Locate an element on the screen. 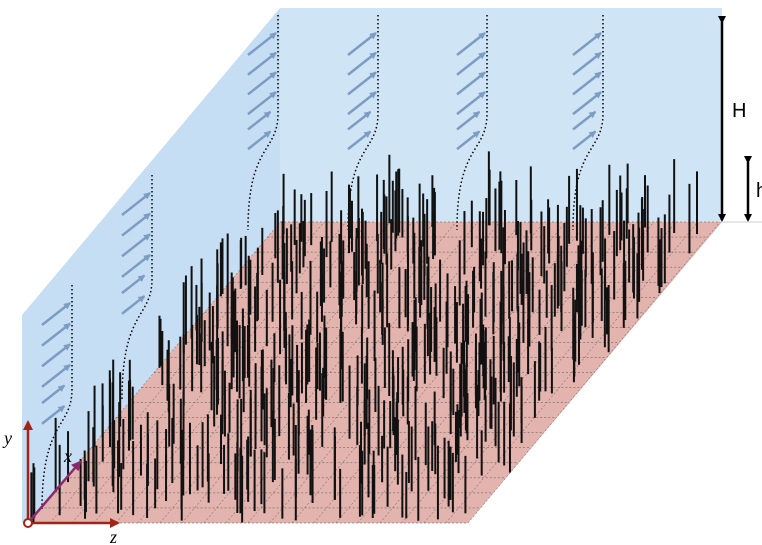 The image size is (762, 545). outer-height-label: H is located at coordinates (739, 111).